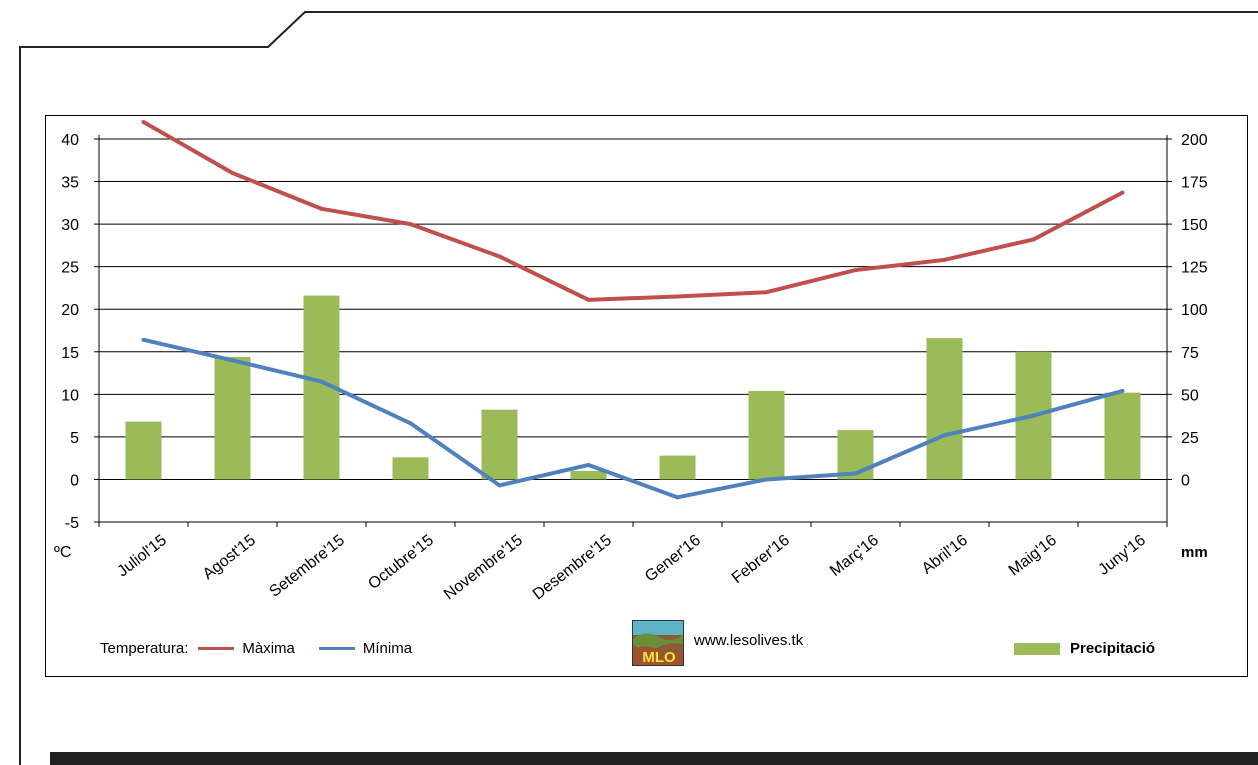 Image resolution: width=1258 pixels, height=765 pixels. Describe the element at coordinates (142, 556) in the screenshot. I see `x-tick-label: Juliol'15` at that location.